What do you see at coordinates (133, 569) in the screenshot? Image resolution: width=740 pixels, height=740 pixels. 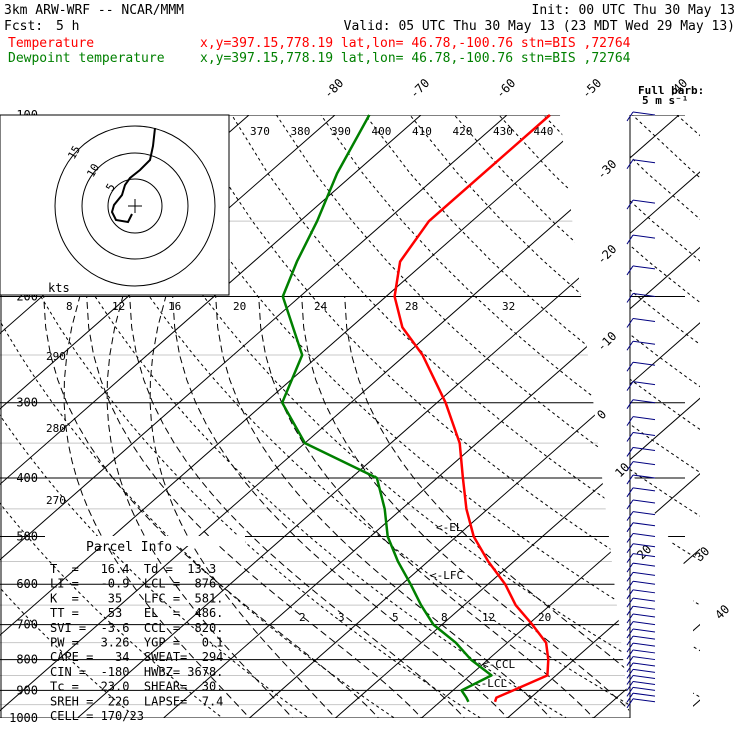 I see `parcel-info-row: T = 16.4 Td = 13.3` at bounding box center [133, 569].